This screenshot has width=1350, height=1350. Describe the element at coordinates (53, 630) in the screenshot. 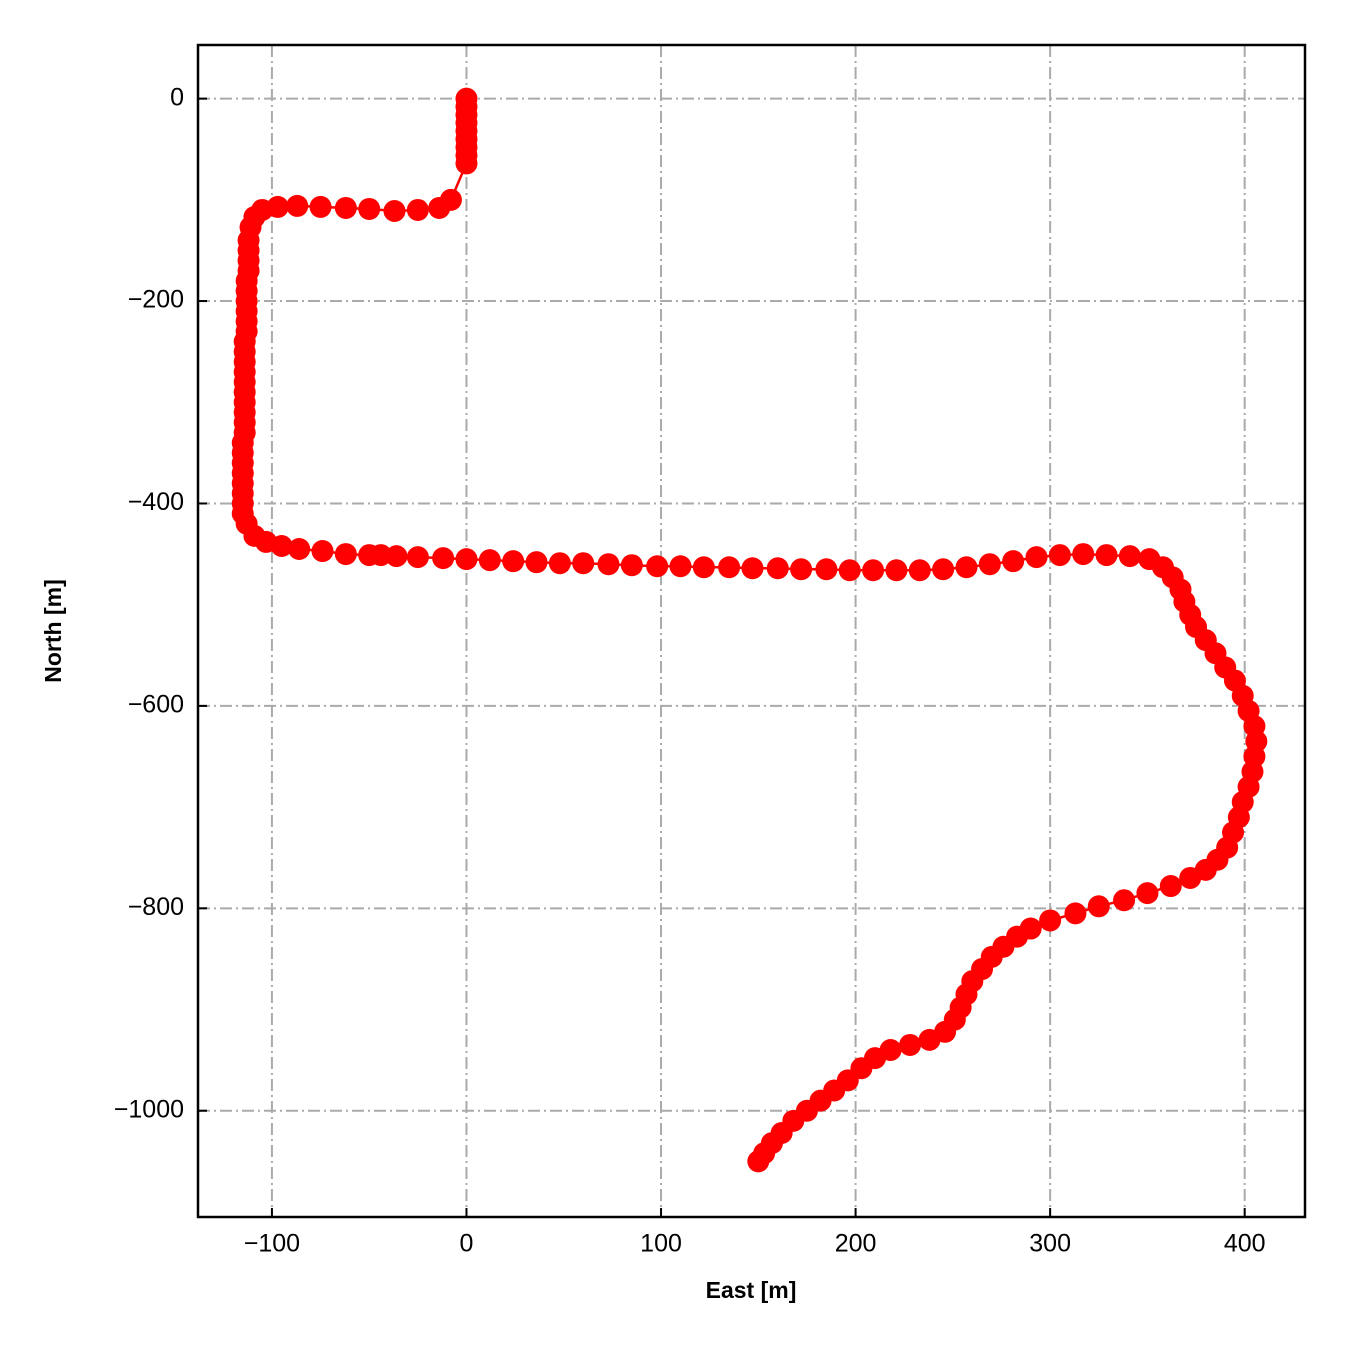

I see `y-axis-label: North [m]` at that location.